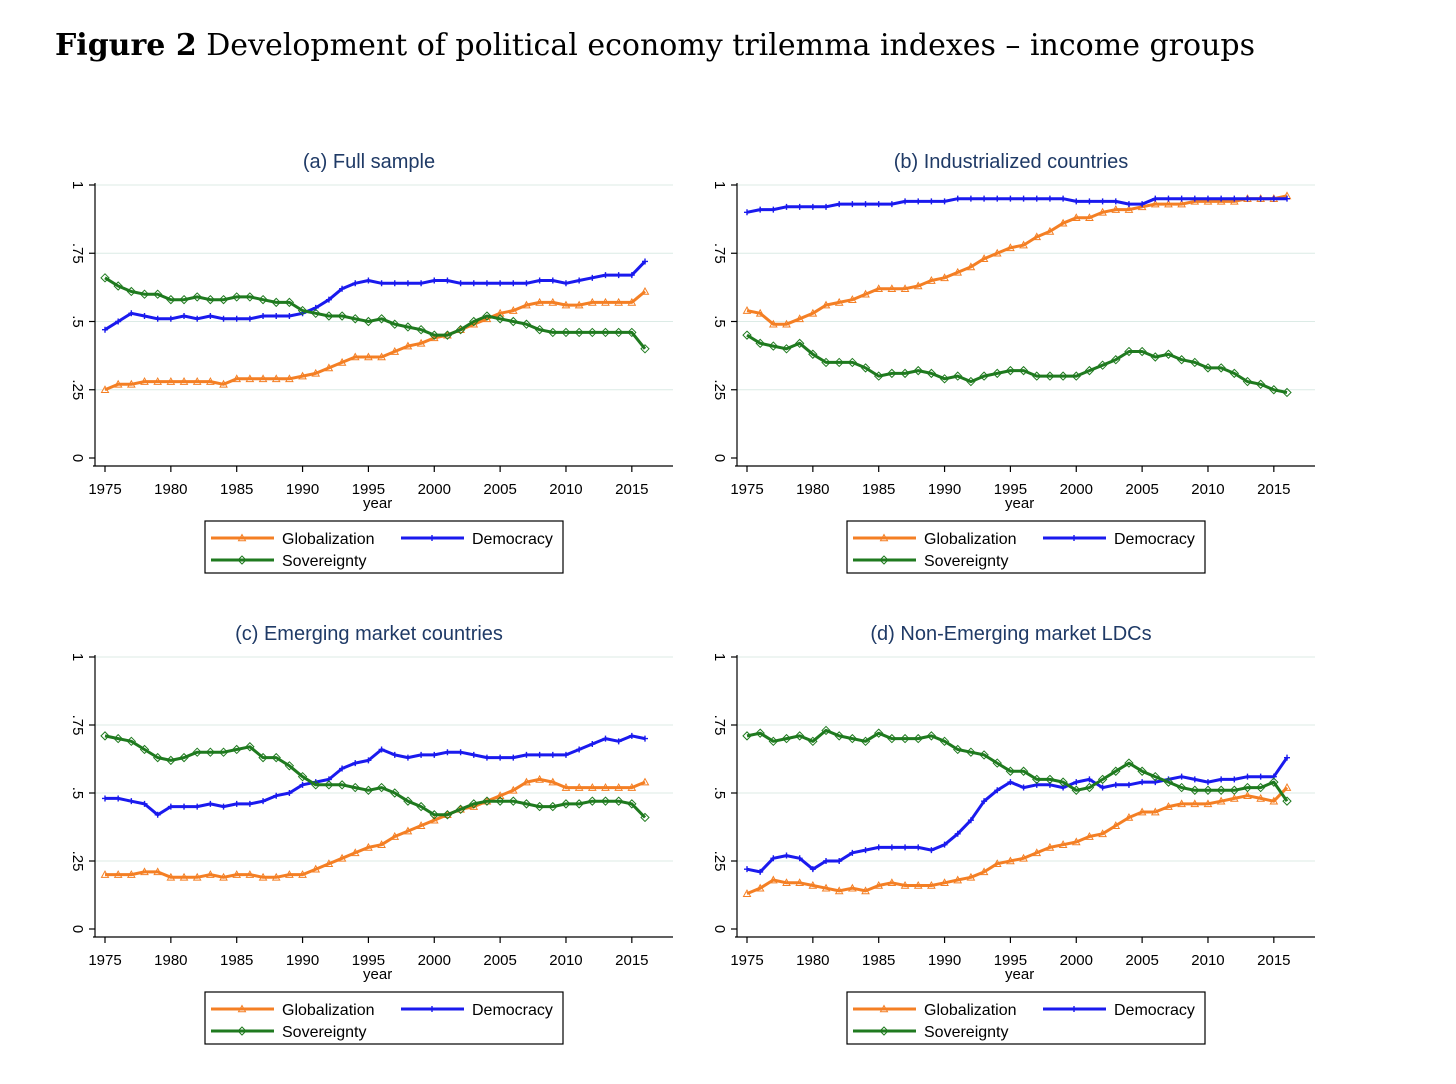 This screenshot has width=1456, height=1084. I want to click on x-tick-label: 2000, so click(1076, 960).